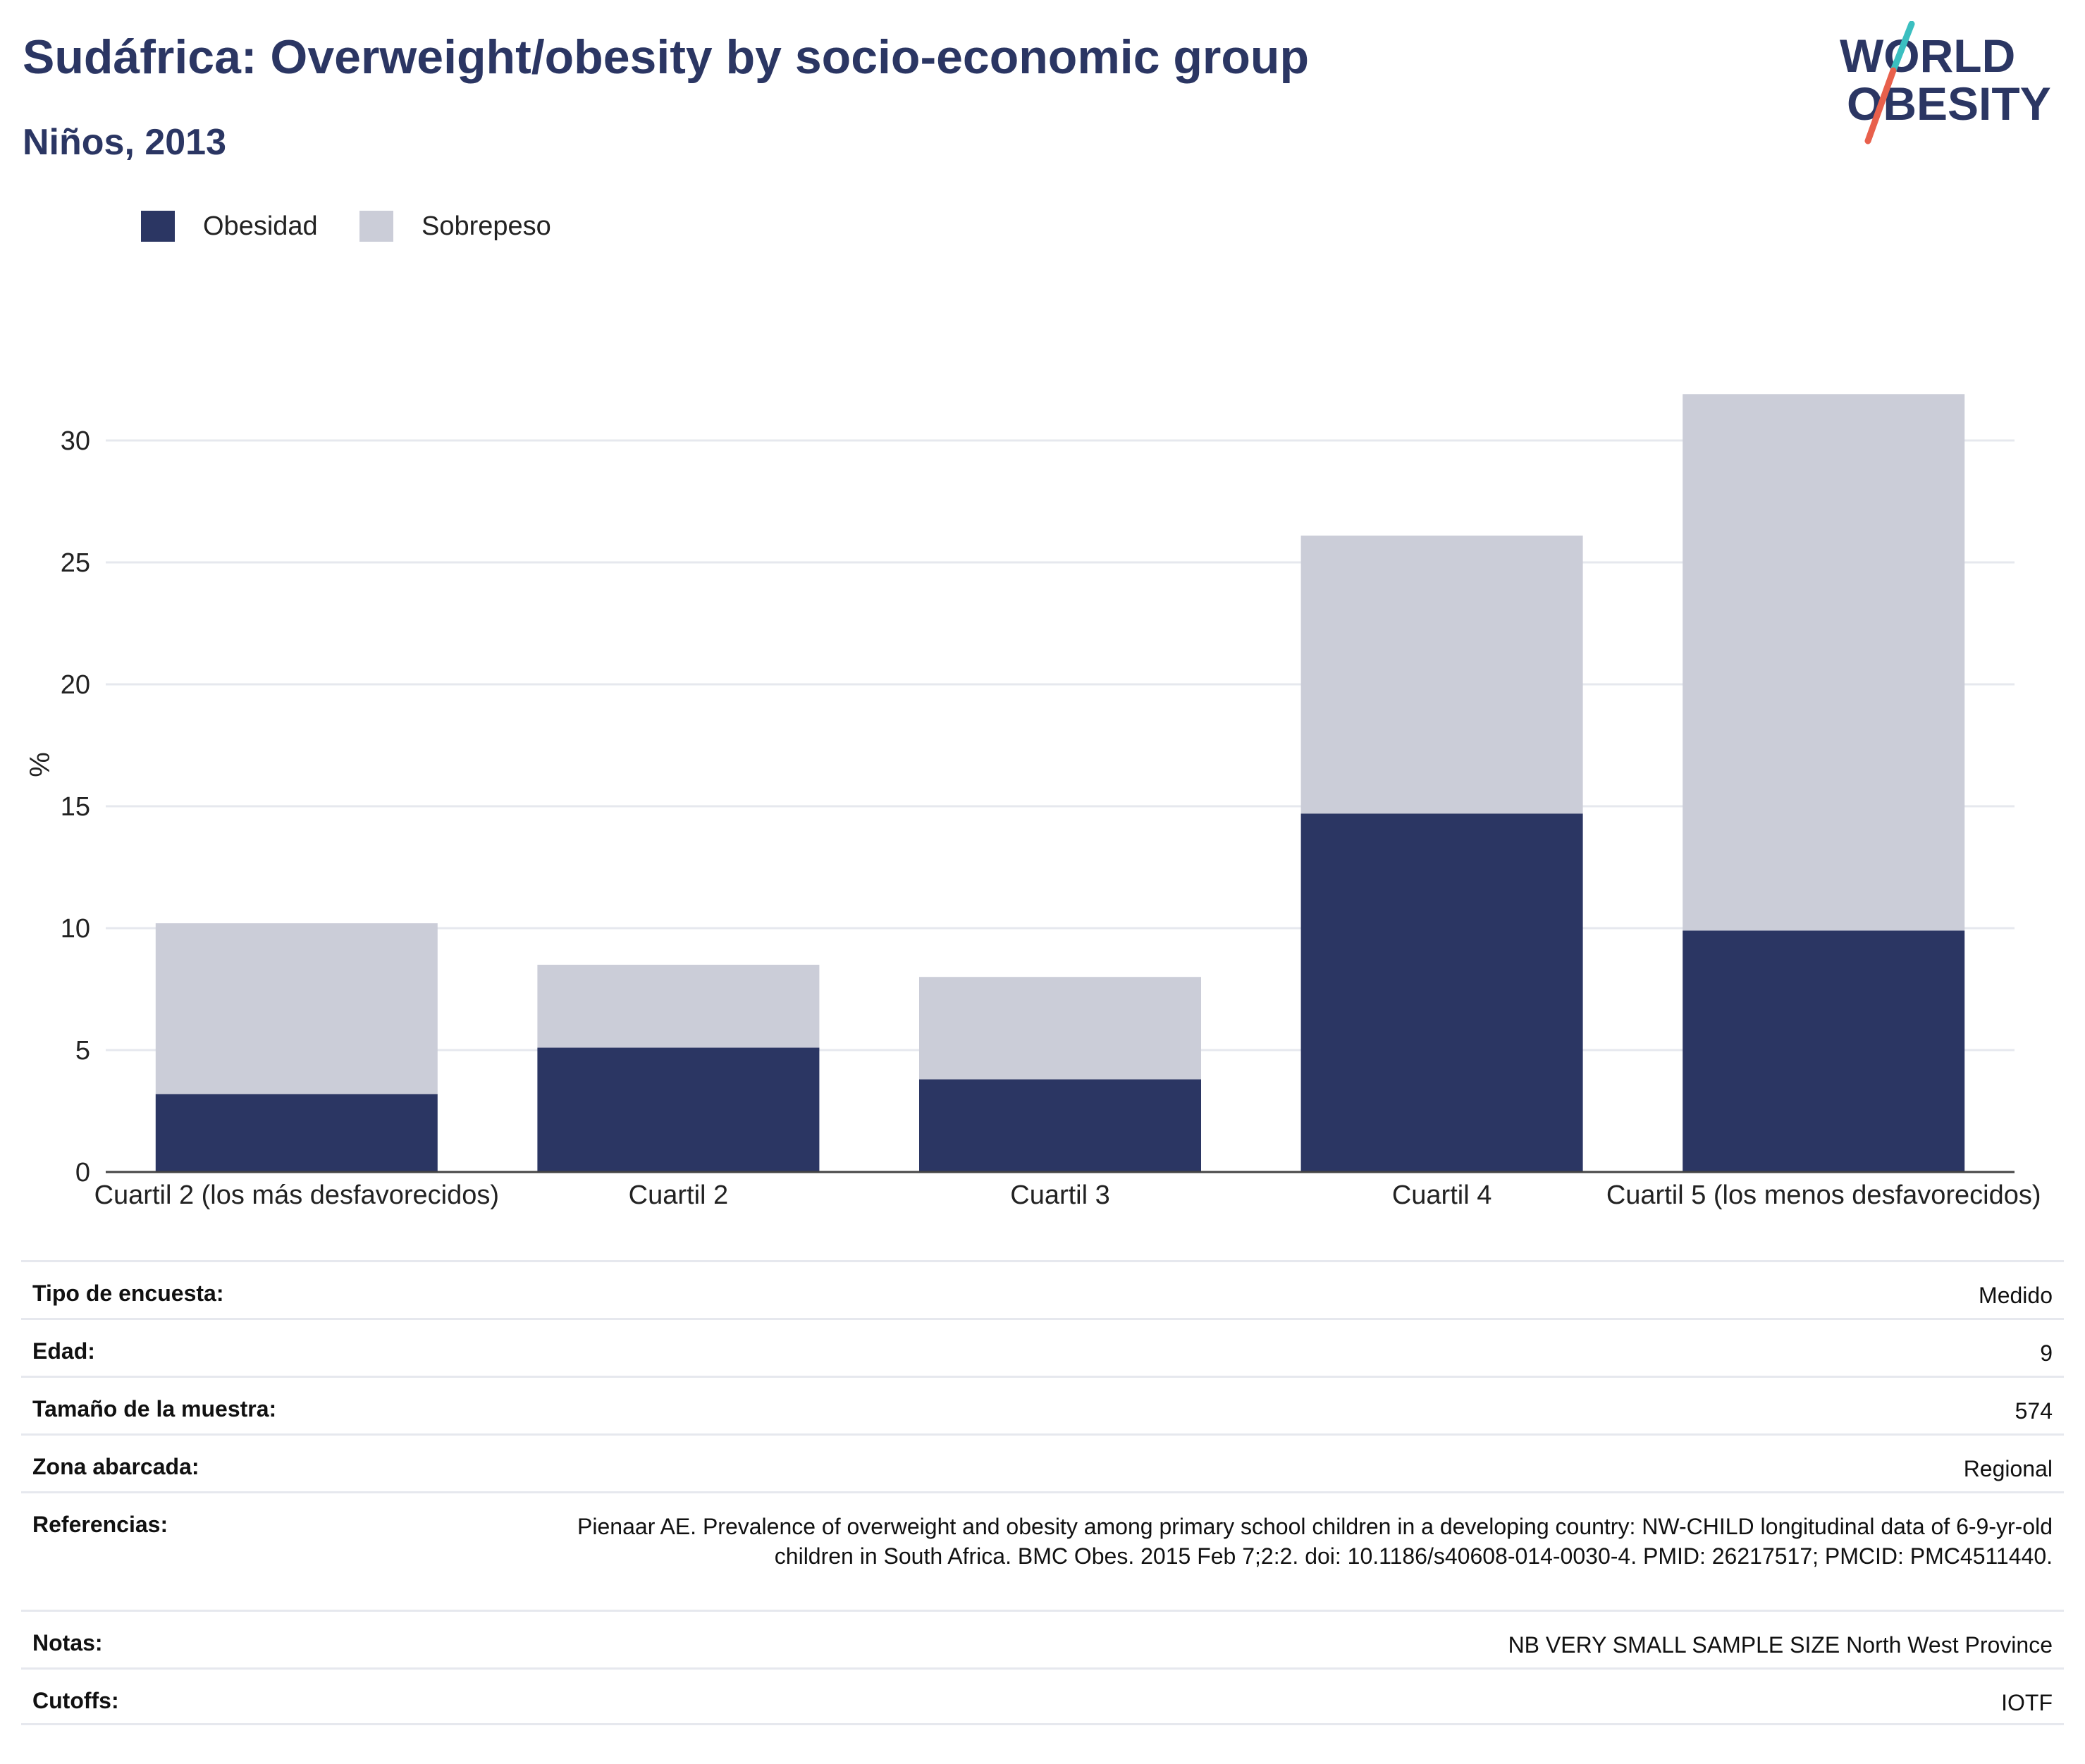 The height and width of the screenshot is (1764, 2085). Describe the element at coordinates (100, 1524) in the screenshot. I see `metadata-label: Referencias:` at that location.